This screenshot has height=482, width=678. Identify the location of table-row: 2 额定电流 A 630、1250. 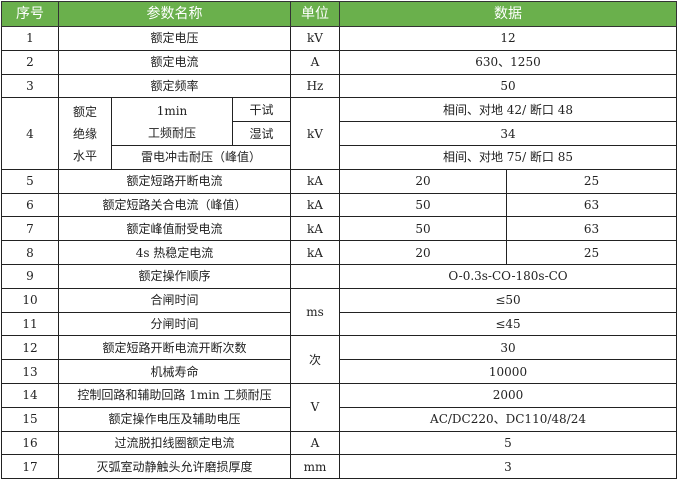
(339, 62).